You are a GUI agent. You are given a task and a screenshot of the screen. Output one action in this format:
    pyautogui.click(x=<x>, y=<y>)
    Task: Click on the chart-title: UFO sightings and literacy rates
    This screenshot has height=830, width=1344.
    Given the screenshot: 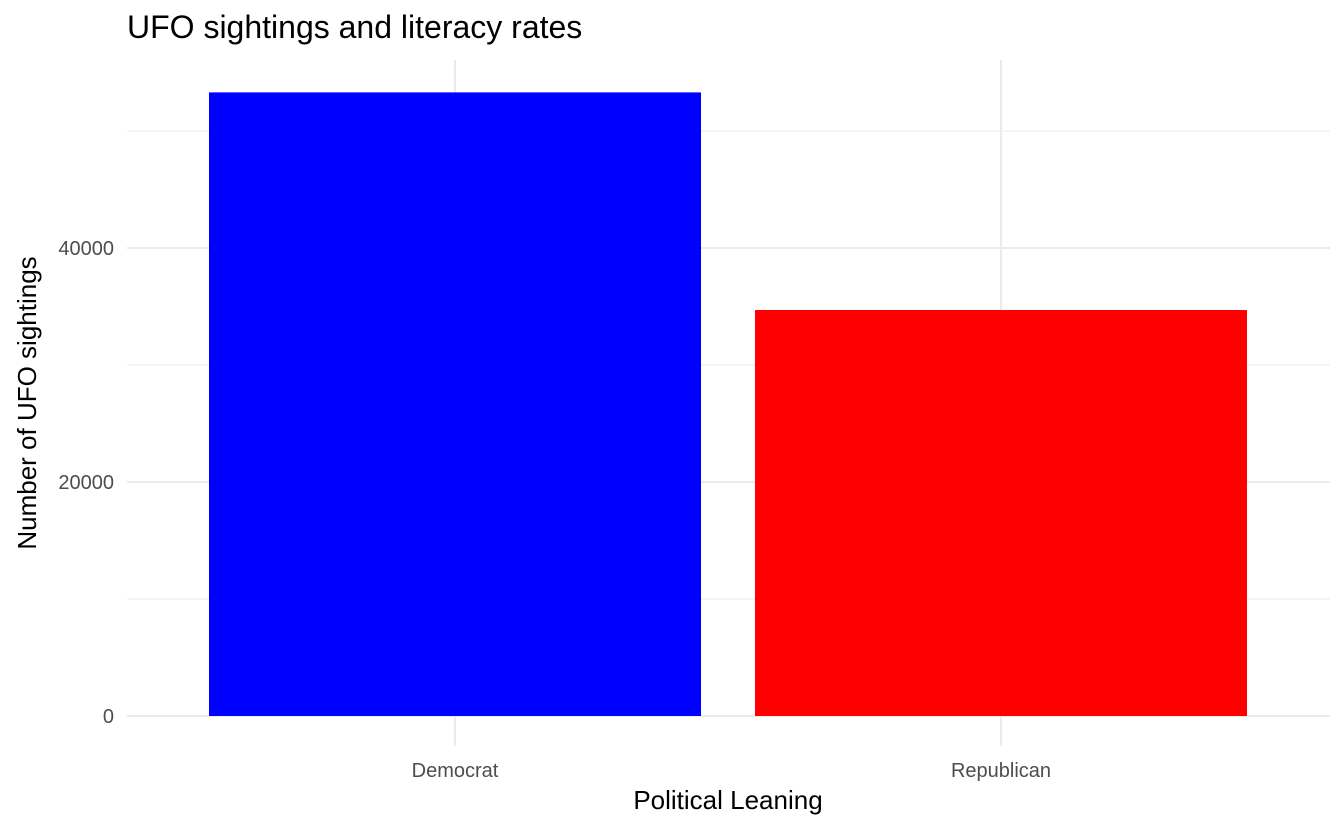 What is the action you would take?
    pyautogui.click(x=354, y=27)
    